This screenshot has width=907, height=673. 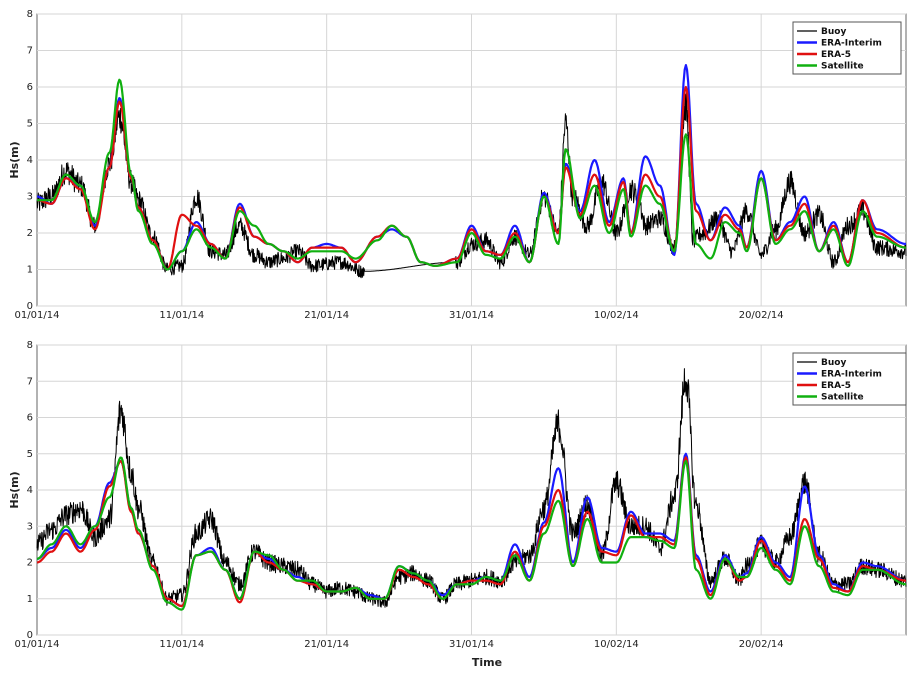 What do you see at coordinates (487, 662) in the screenshot?
I see `x-axis-label: Time` at bounding box center [487, 662].